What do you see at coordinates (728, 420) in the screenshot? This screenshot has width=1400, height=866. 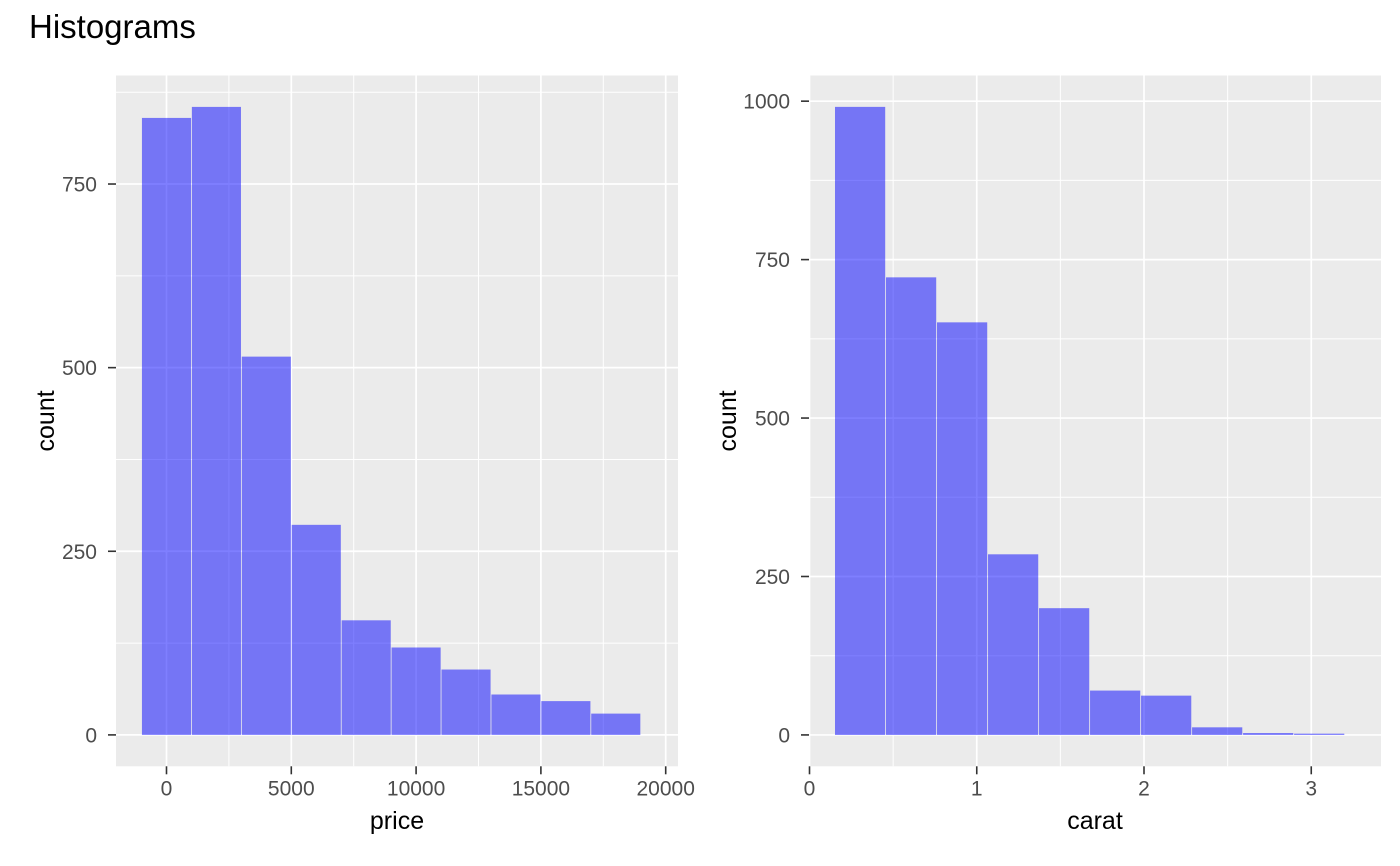 I see `y-axis-title-count-right: count` at bounding box center [728, 420].